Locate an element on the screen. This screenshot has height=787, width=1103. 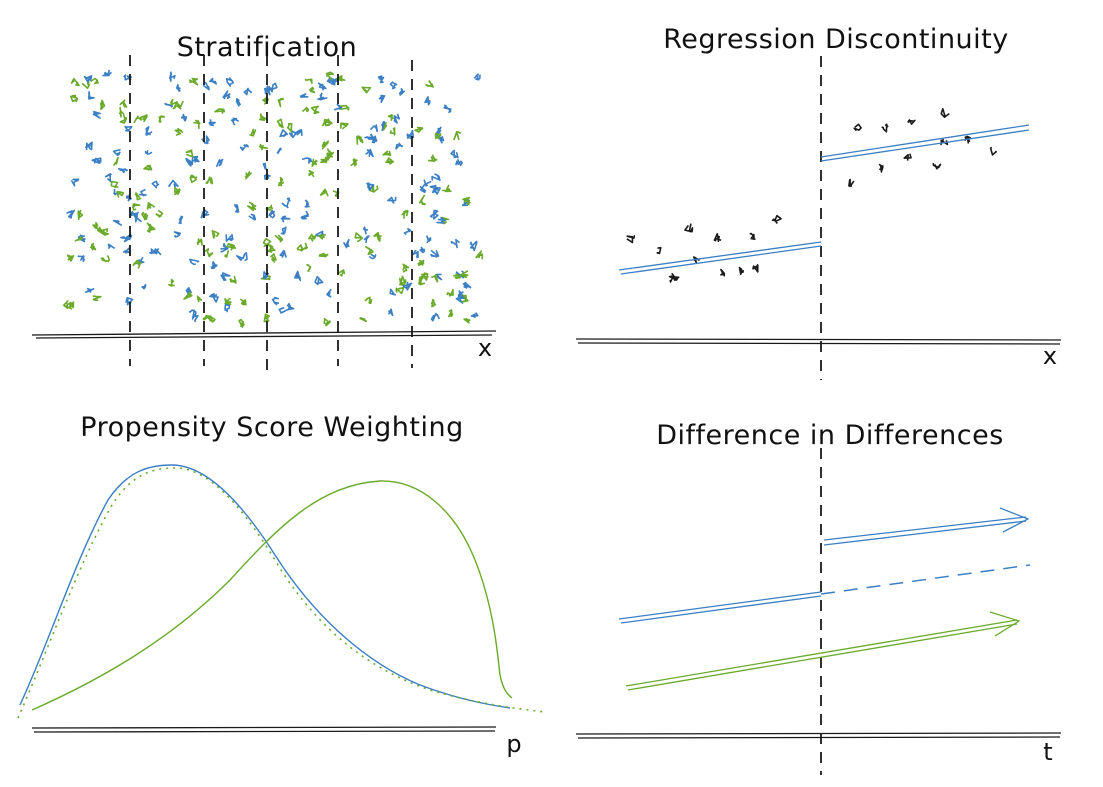
regression-discontinuity-axis-label: x is located at coordinates (1050, 356).